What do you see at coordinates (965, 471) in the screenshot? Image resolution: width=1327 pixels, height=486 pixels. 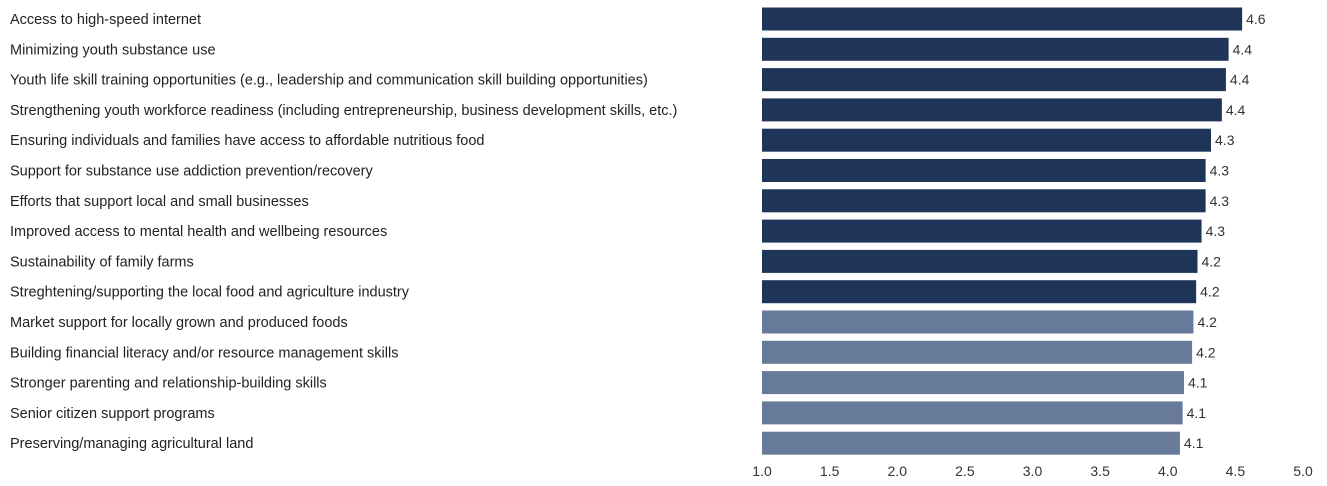 I see `x-tick-label: 2.5` at bounding box center [965, 471].